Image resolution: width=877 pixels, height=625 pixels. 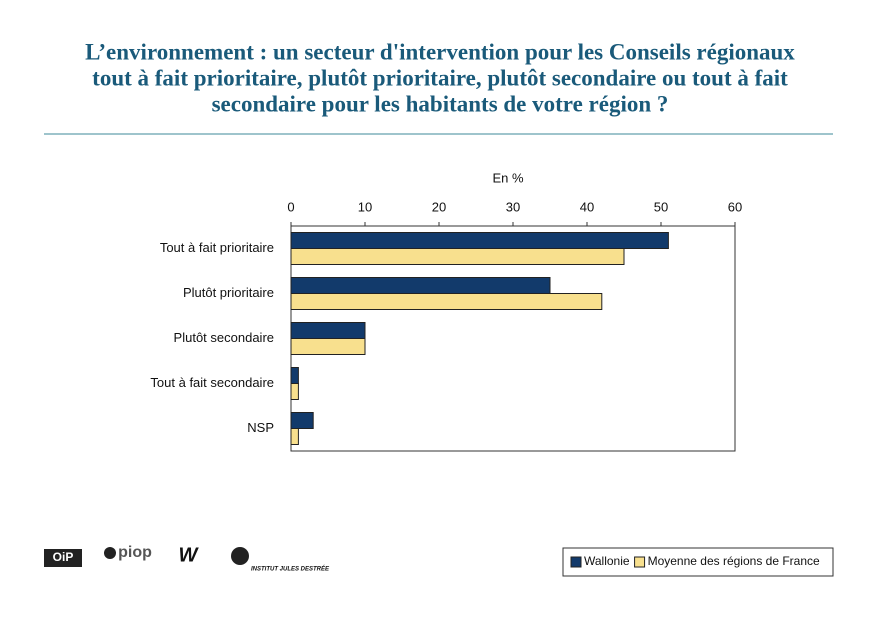 I want to click on y-tick-label: Plutôt secondaire, so click(x=224, y=337).